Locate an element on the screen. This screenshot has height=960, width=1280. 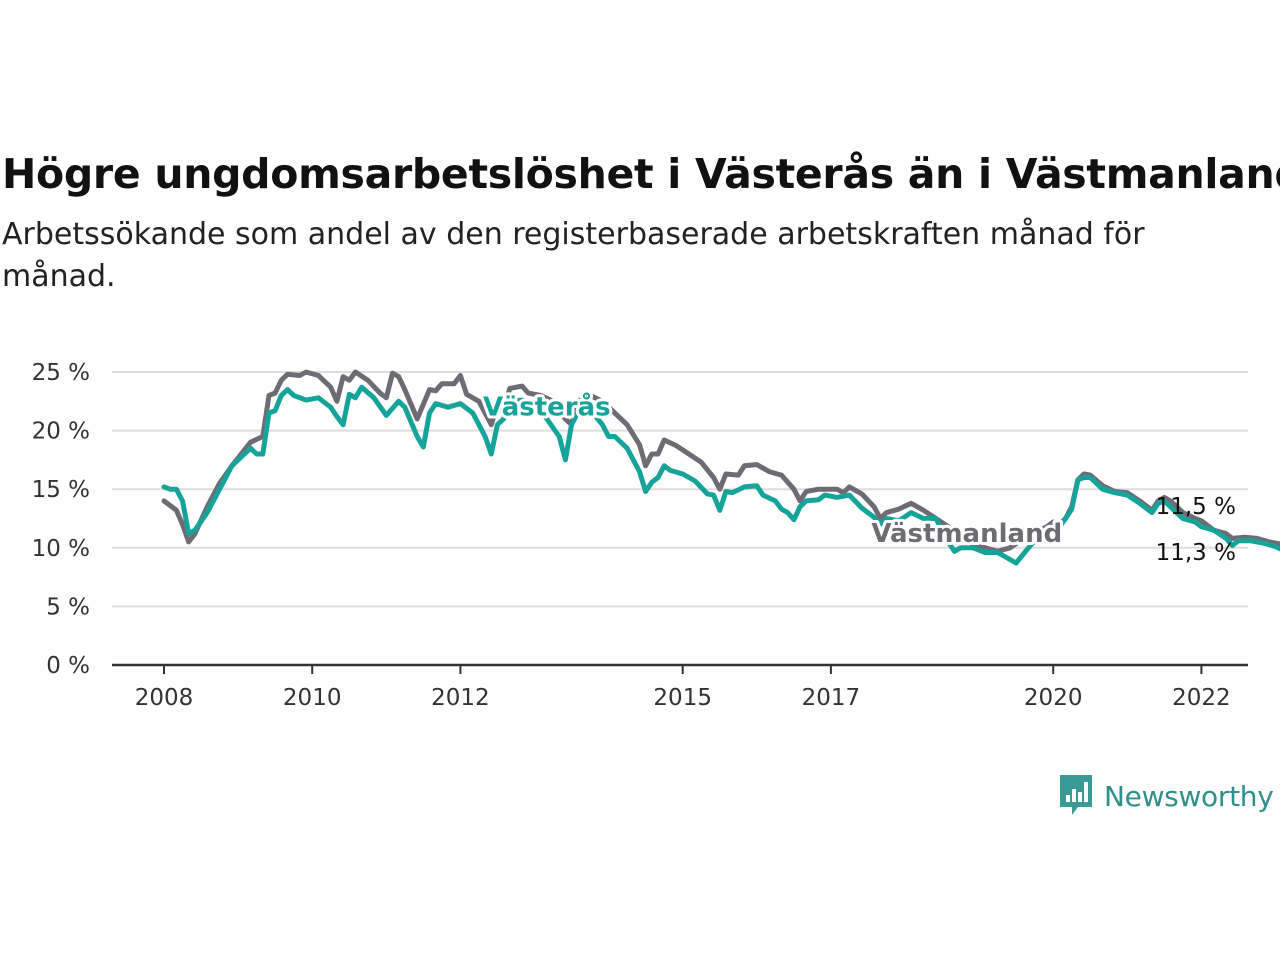
end-label-vastmanland: 11,3 % is located at coordinates (1196, 553).